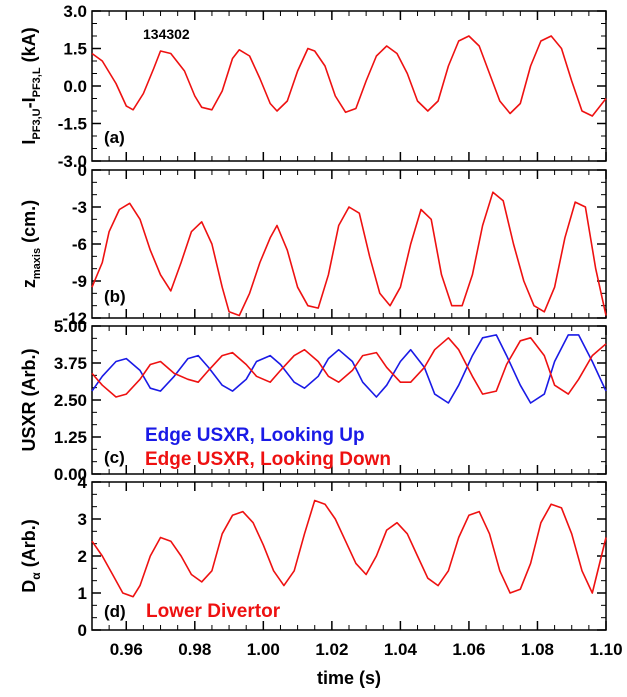  What do you see at coordinates (70, 363) in the screenshot?
I see `y-tick-label: 3.75` at bounding box center [70, 363].